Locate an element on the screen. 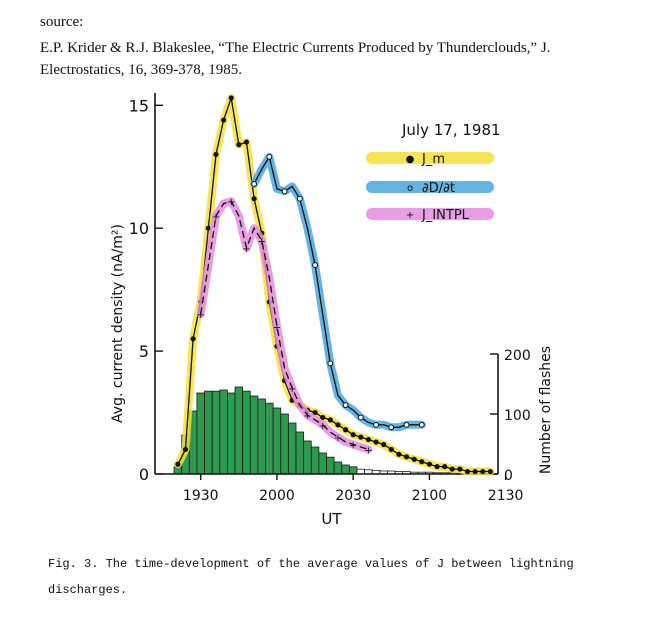 This screenshot has width=656, height=624. y-right-tick-label: 0 is located at coordinates (508, 476).